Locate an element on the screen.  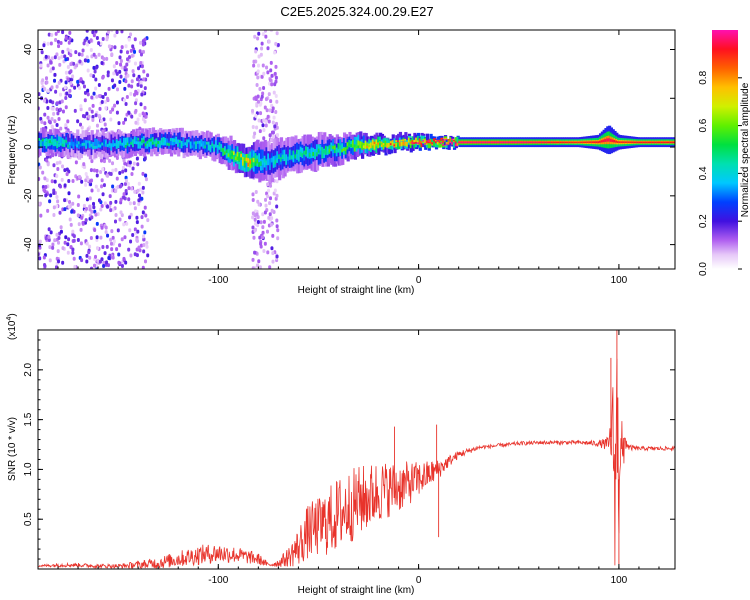
colorbar-tick-label: 0.6 is located at coordinates (703, 125).